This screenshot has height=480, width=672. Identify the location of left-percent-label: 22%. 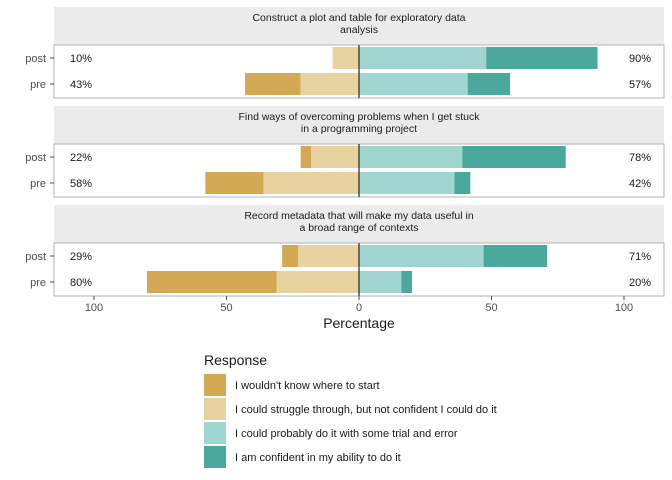
(81, 158).